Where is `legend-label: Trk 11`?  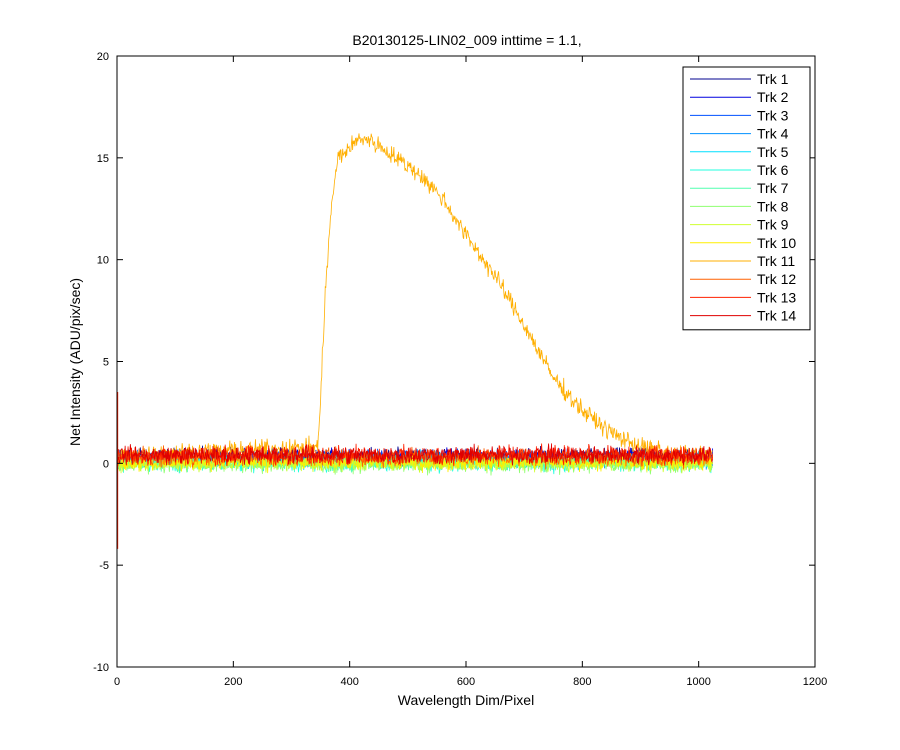
legend-label: Trk 11 is located at coordinates (776, 261).